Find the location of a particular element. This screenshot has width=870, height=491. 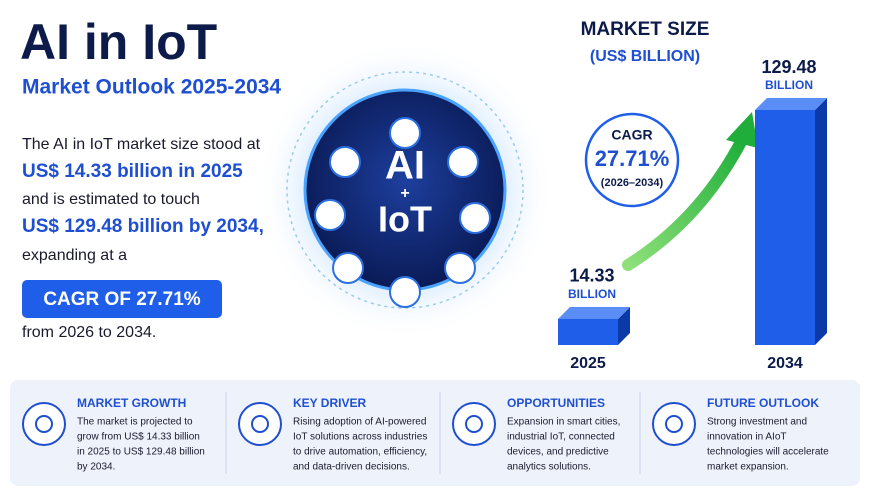

x-tick-label: 2025 is located at coordinates (588, 363).